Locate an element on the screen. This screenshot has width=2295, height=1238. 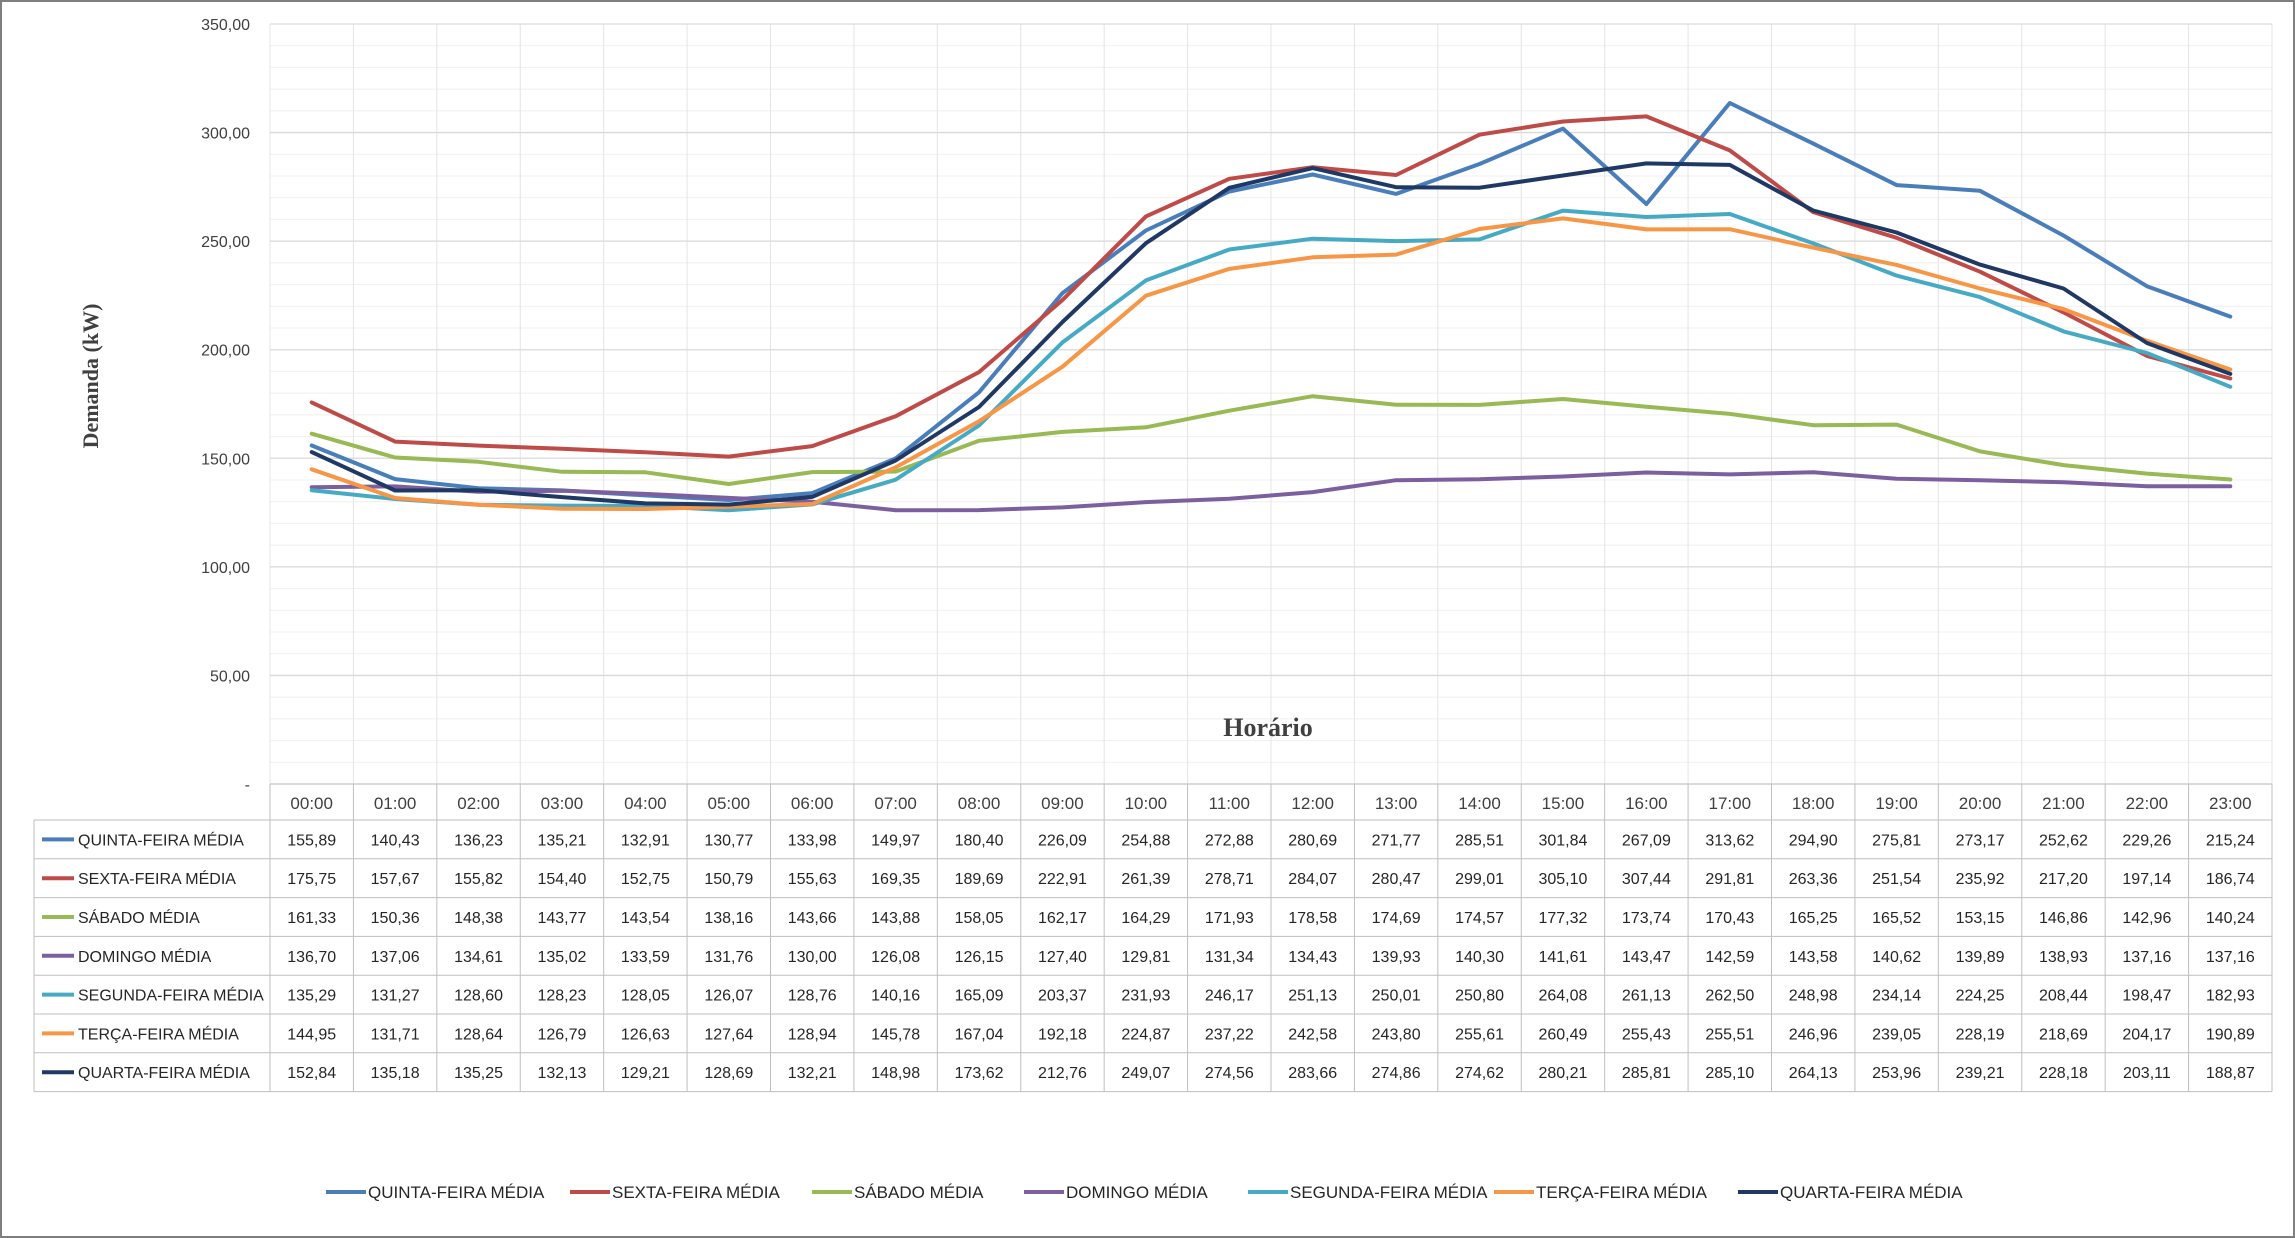
data-label: 222,91 is located at coordinates (1062, 879).